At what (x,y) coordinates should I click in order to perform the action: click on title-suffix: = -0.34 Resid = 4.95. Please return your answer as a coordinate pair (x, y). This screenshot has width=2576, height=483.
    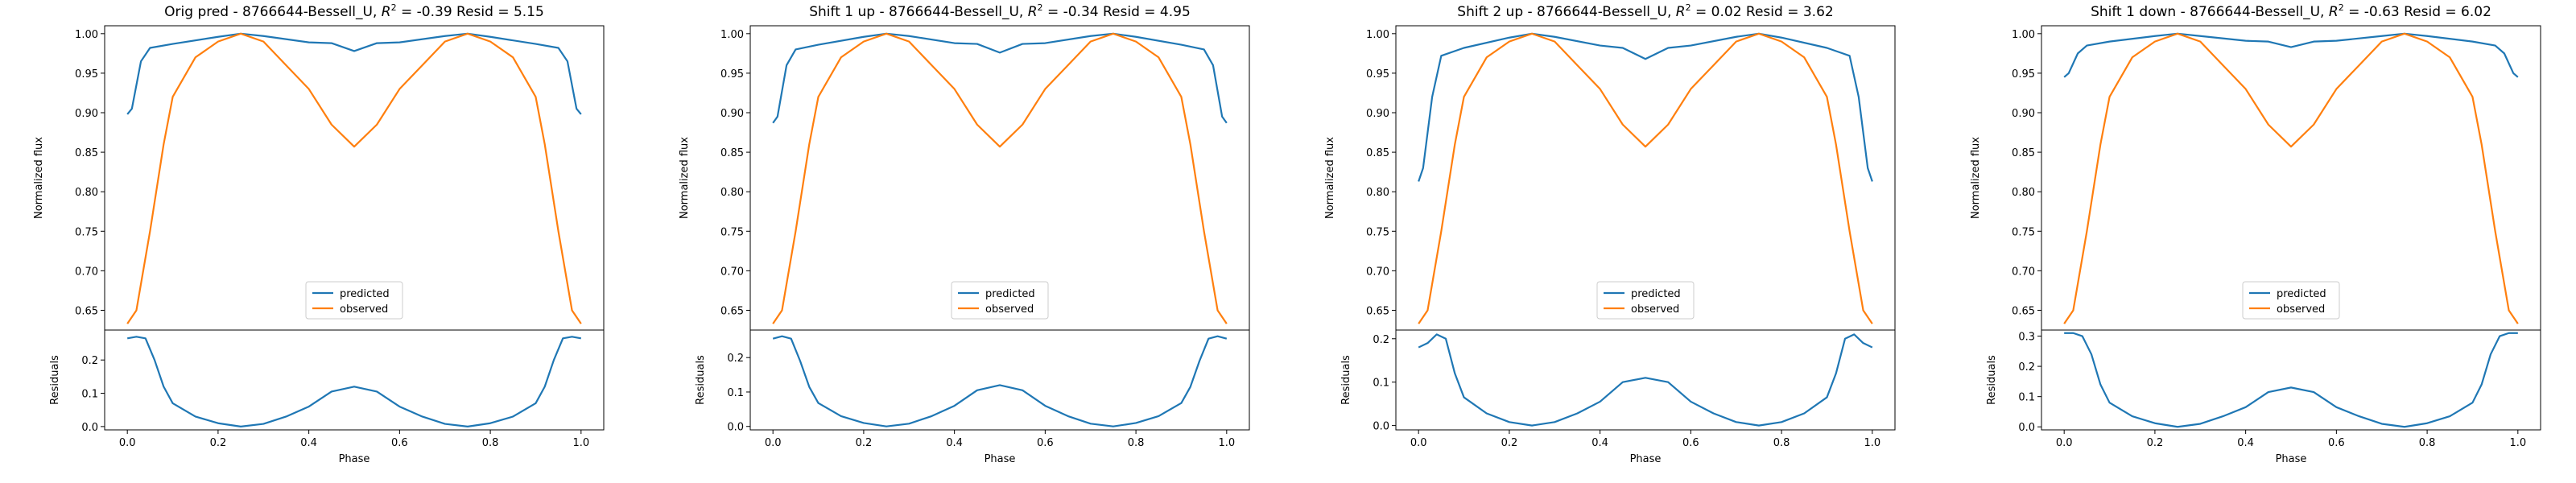
    Looking at the image, I should click on (1117, 12).